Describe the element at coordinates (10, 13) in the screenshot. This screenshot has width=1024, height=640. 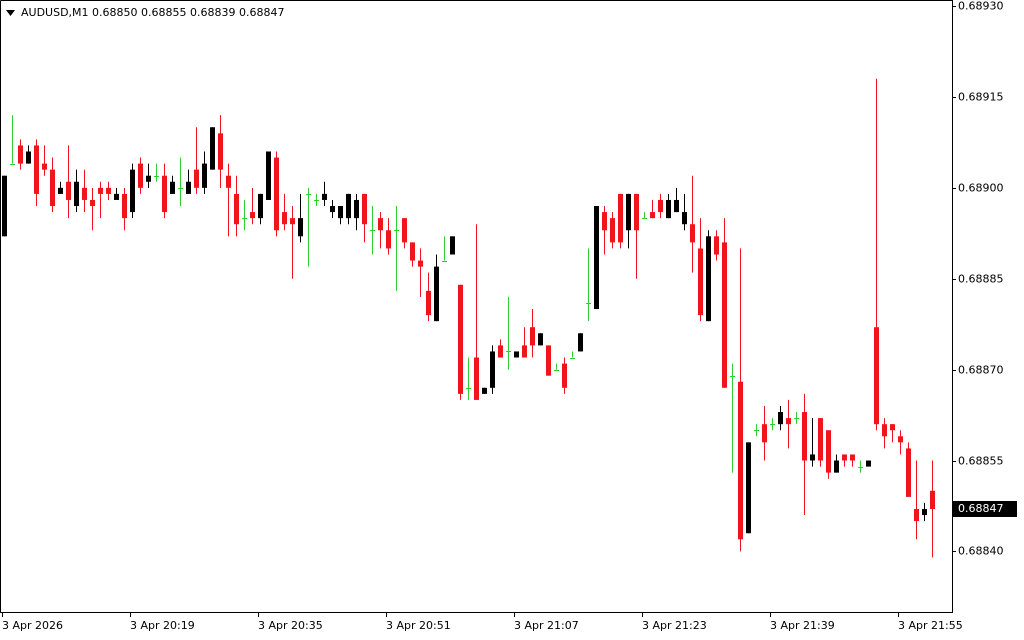
I see `menu-triangle` at that location.